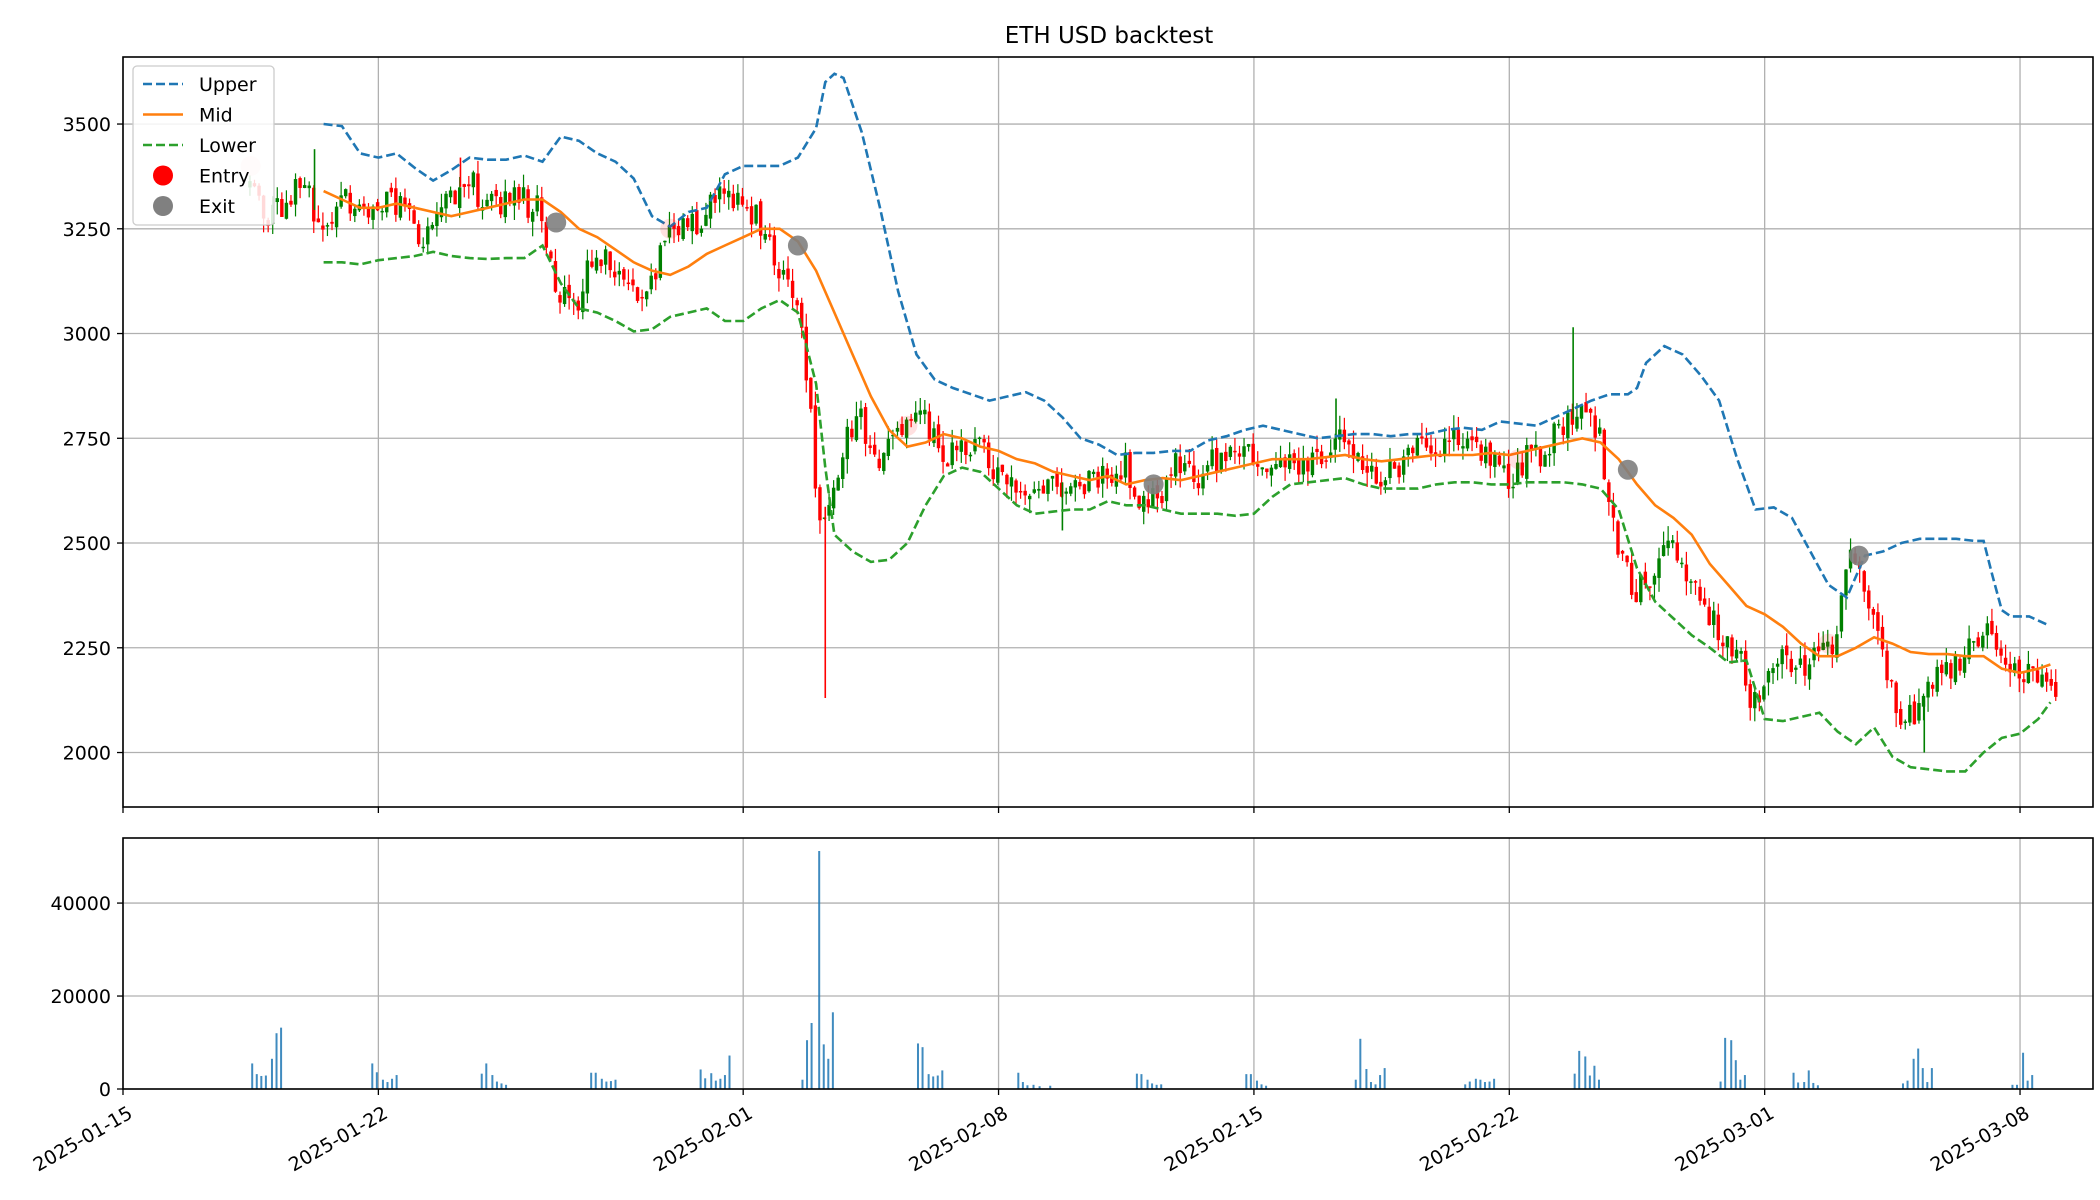 Image resolution: width=2100 pixels, height=1200 pixels. Describe the element at coordinates (1518, 459) in the screenshot. I see `entry-marker` at that location.